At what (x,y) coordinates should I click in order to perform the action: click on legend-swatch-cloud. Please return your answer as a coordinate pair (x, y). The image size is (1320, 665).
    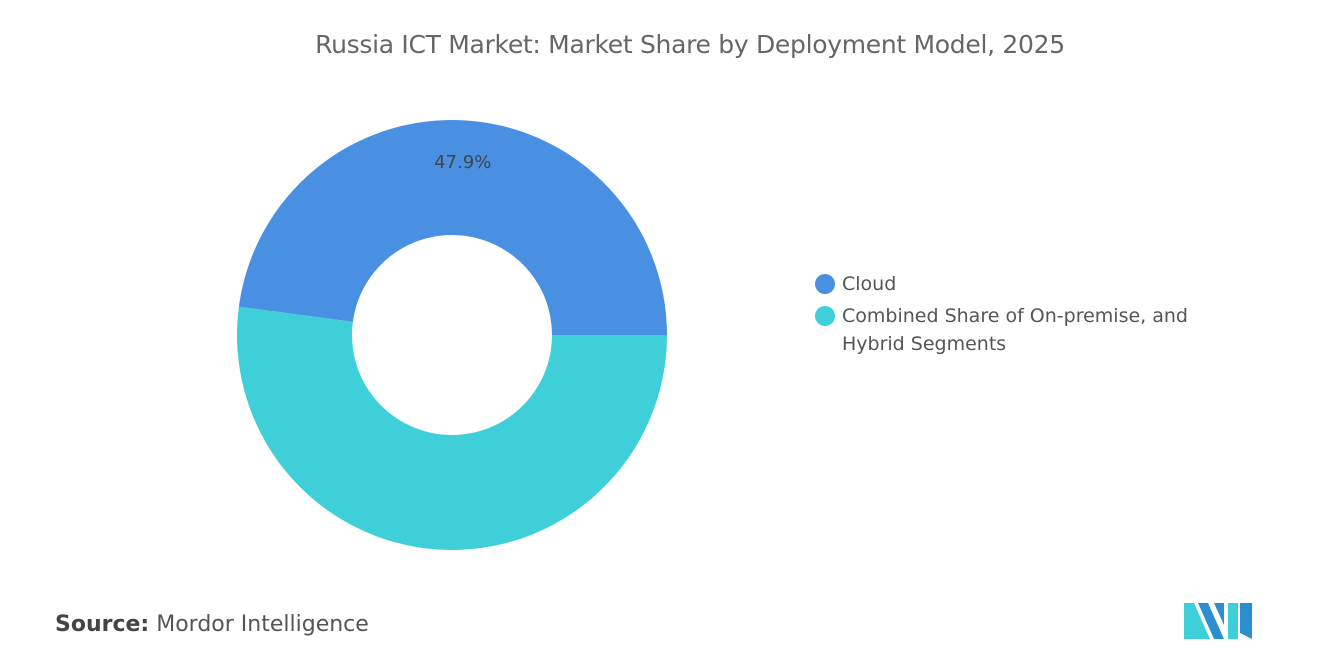
    Looking at the image, I should click on (825, 284).